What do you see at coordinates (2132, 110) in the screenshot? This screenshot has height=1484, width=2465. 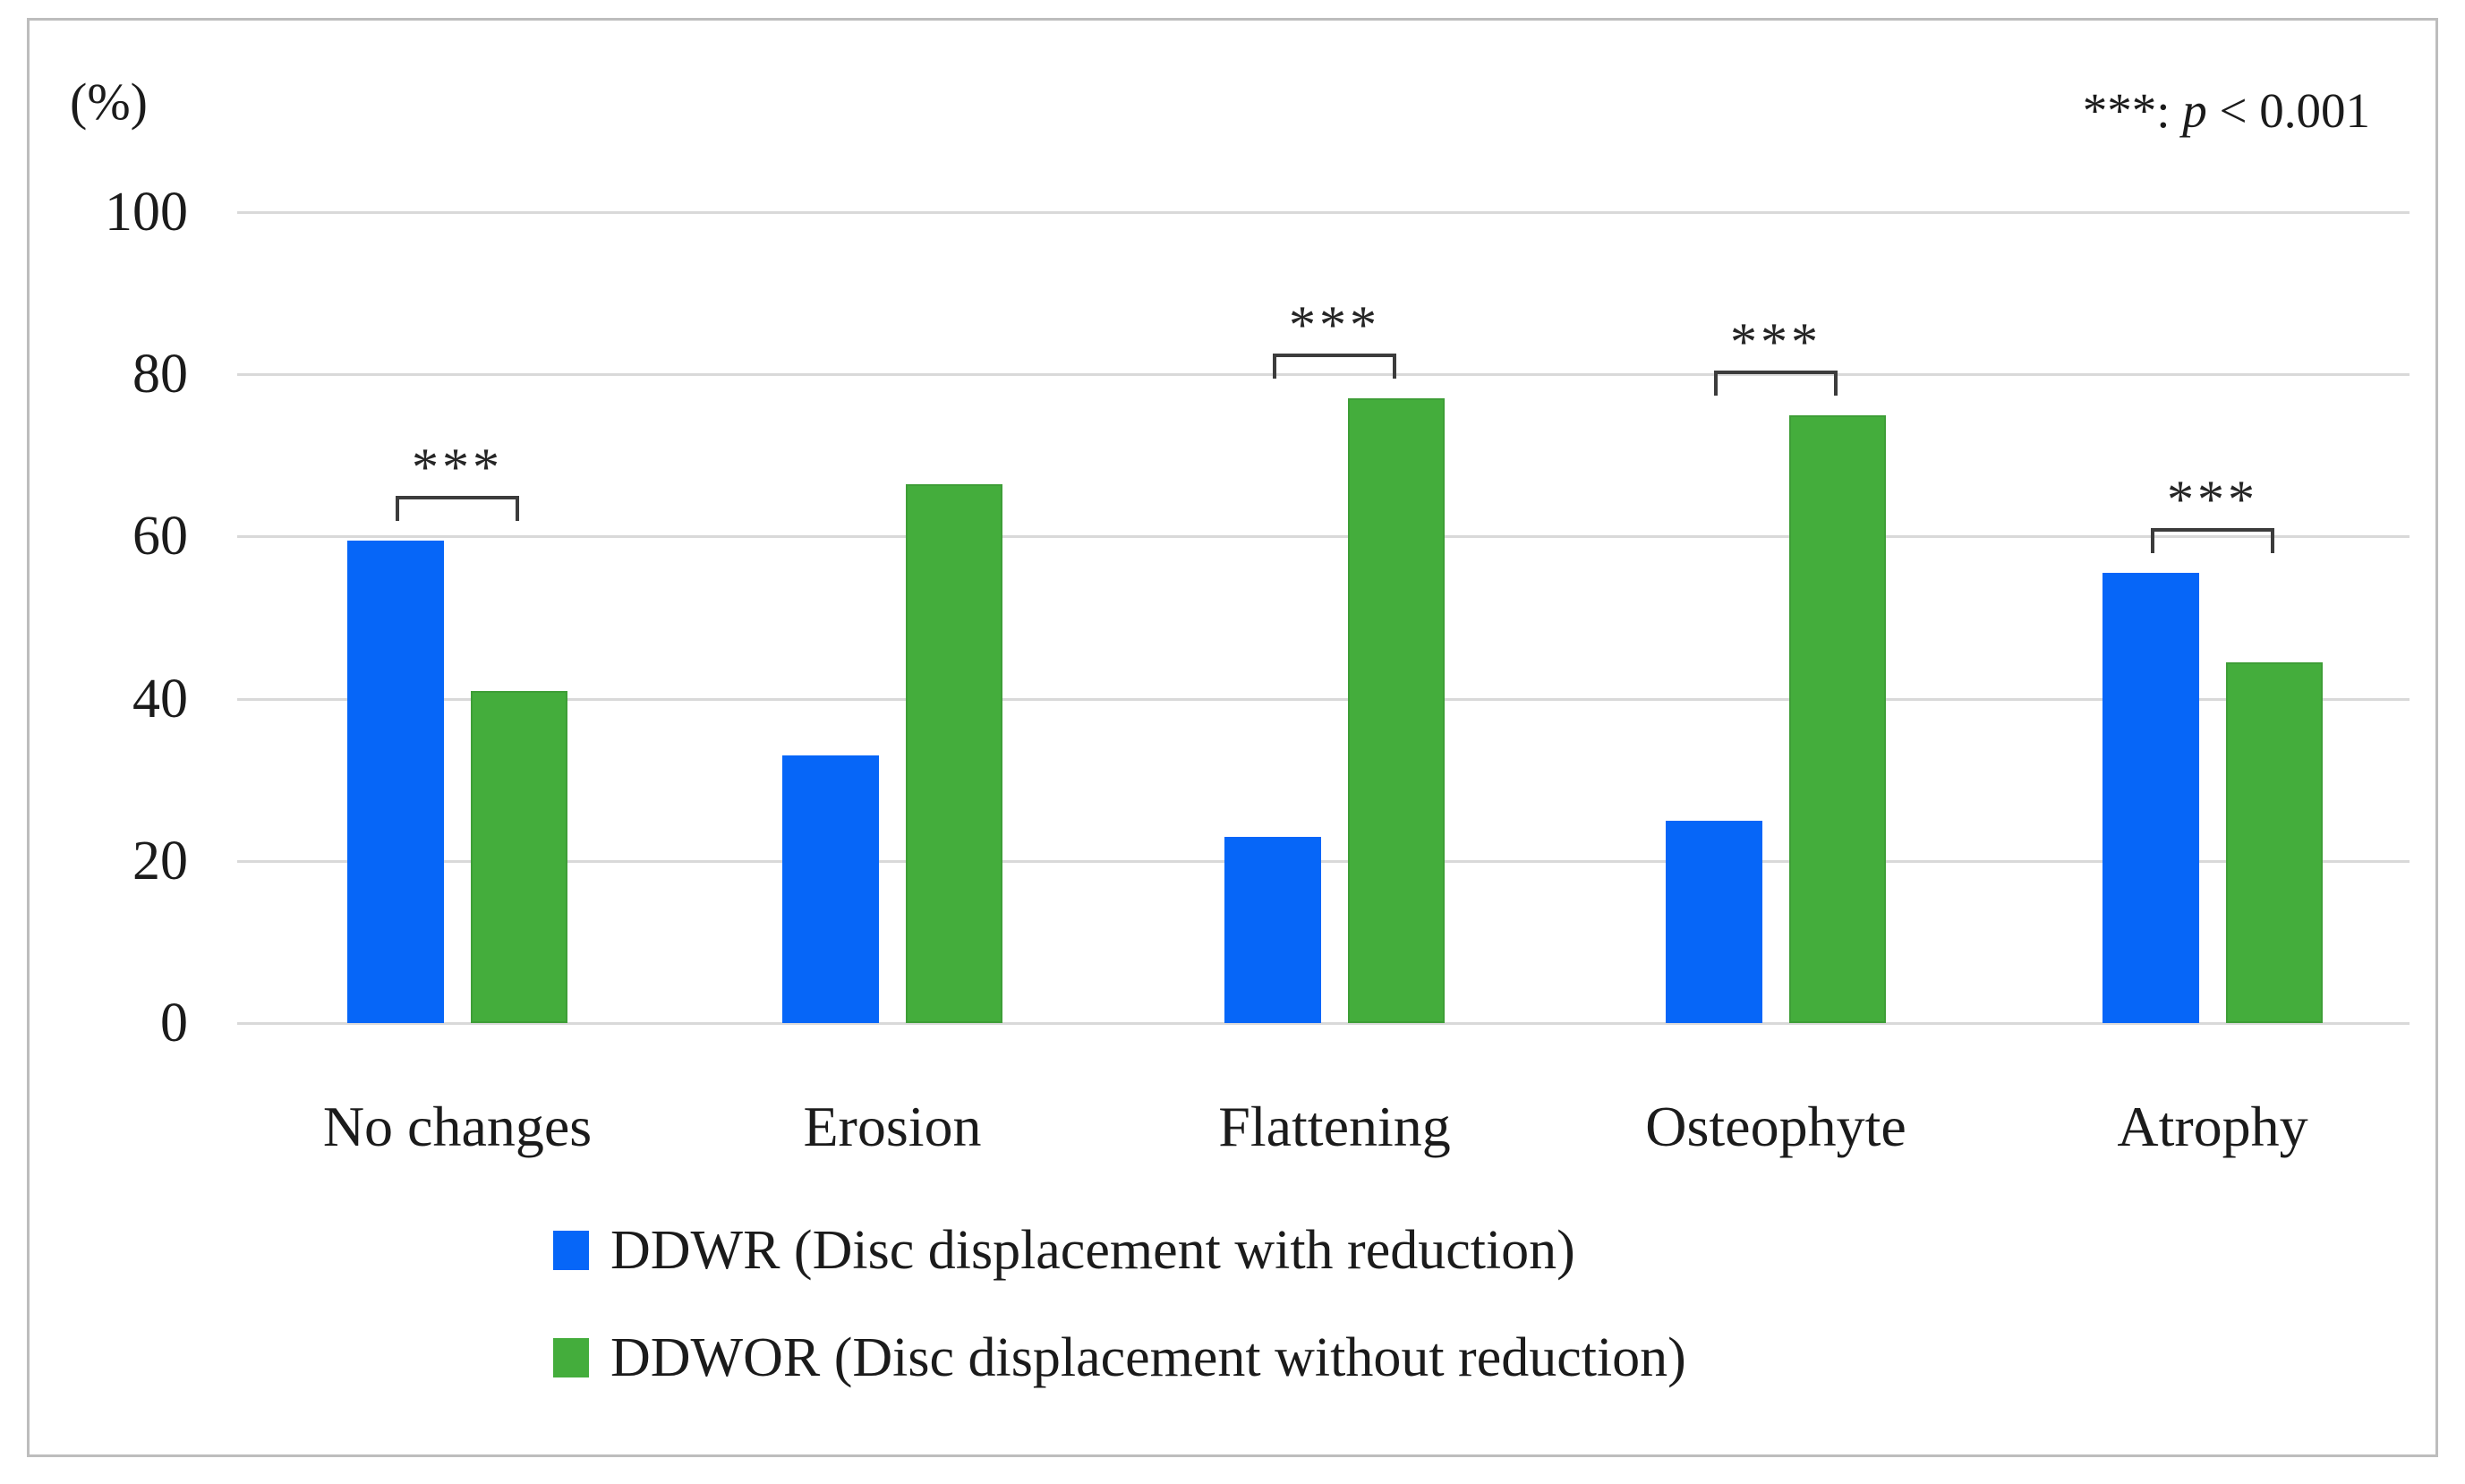 I see `significance-note-stars: ***:` at bounding box center [2132, 110].